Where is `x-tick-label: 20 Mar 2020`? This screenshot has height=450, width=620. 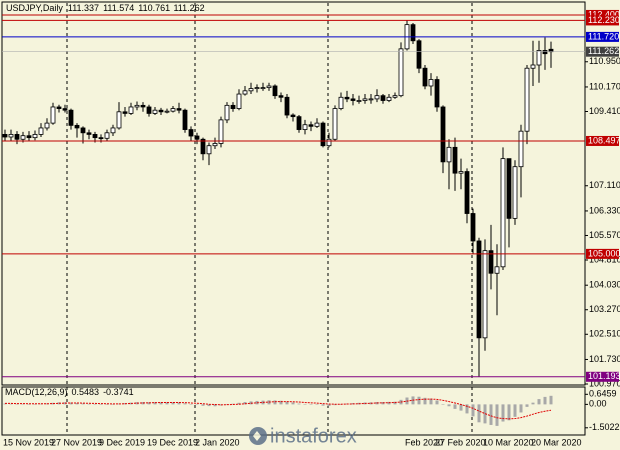 x-tick-label: 20 Mar 2020 is located at coordinates (556, 442).